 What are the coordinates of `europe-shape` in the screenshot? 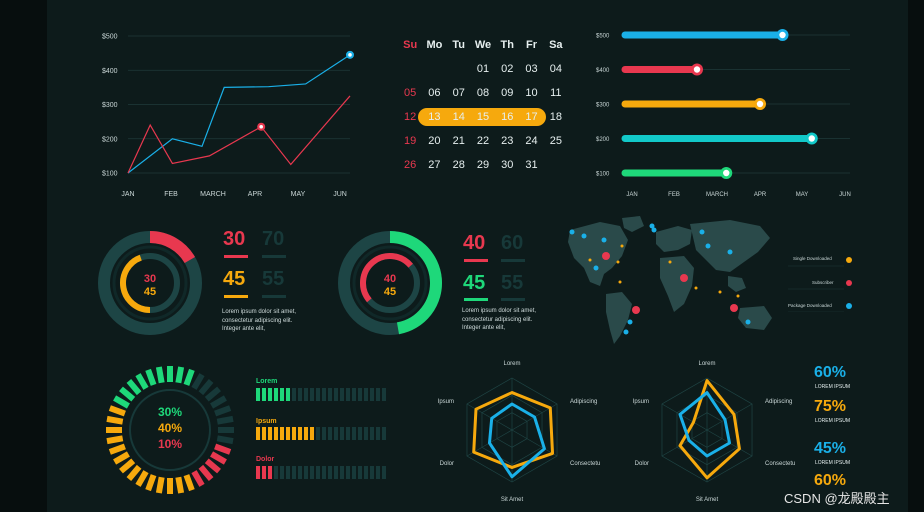 It's located at (674, 239).